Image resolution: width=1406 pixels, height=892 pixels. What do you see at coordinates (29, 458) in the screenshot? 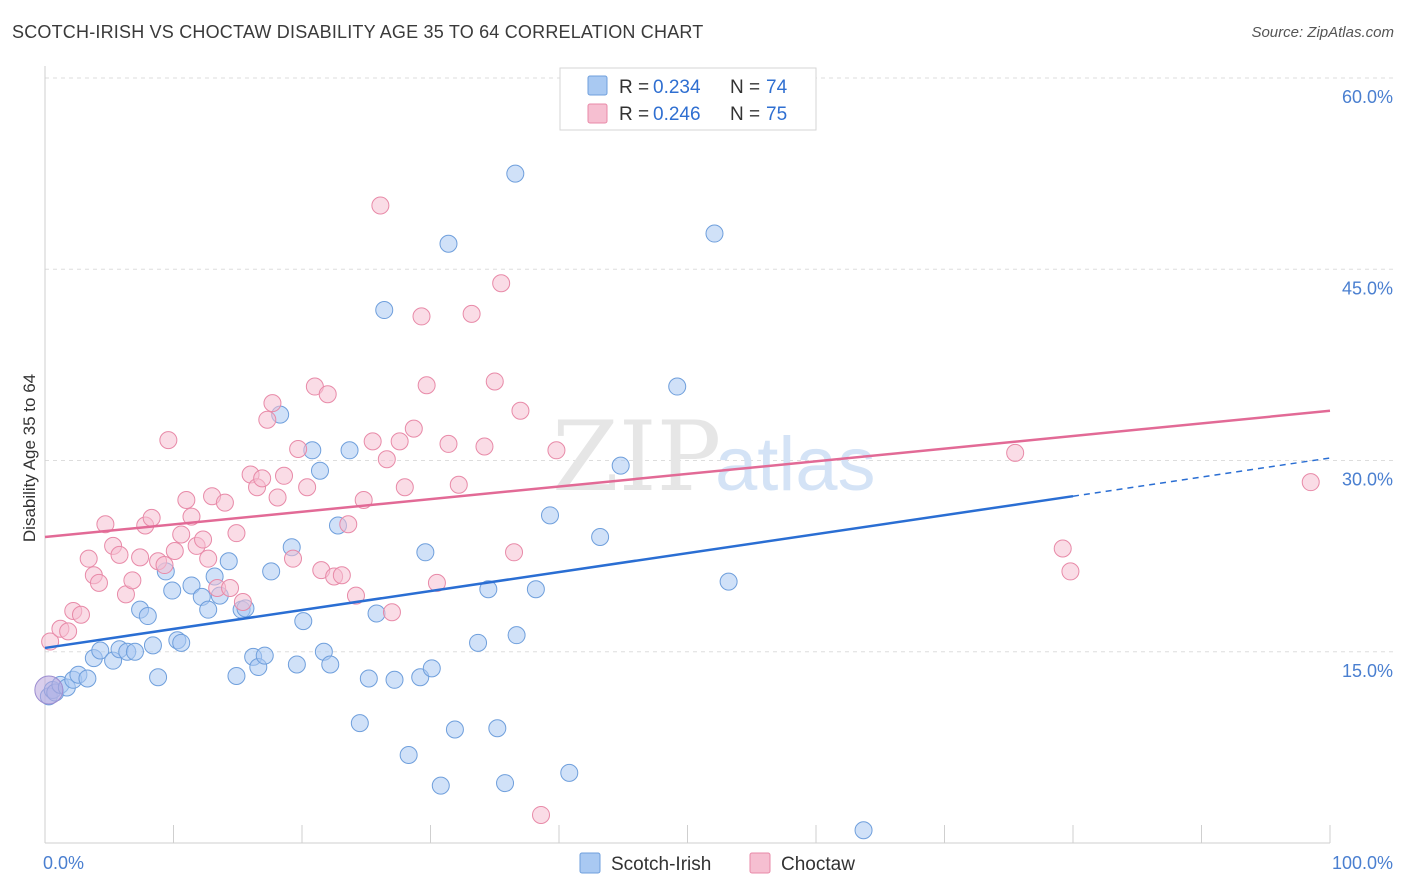
I see `y-axis-label: Disability Age 35 to 64` at bounding box center [29, 458].